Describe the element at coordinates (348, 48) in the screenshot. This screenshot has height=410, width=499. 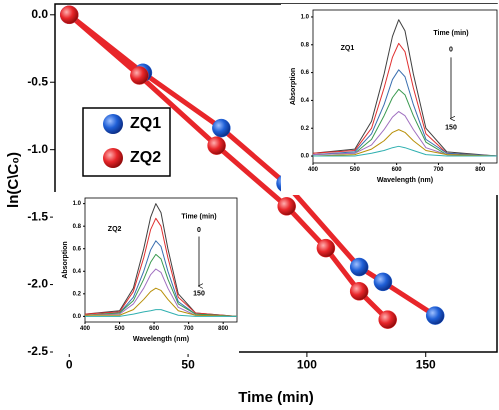
I see `inset-label: ZQ1` at that location.